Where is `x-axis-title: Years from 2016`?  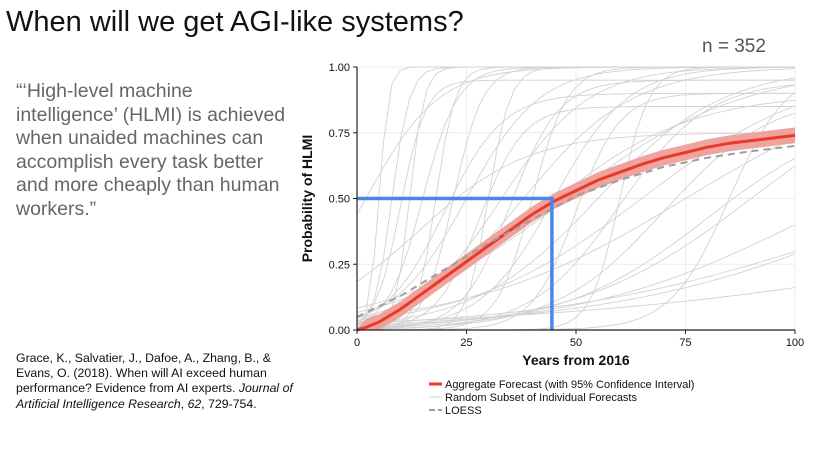 x-axis-title: Years from 2016 is located at coordinates (576, 360).